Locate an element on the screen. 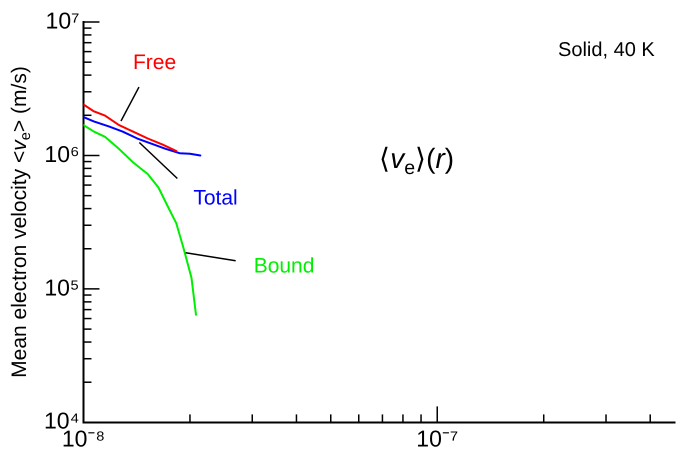  y-tick-label: 10⁷ is located at coordinates (63, 20).